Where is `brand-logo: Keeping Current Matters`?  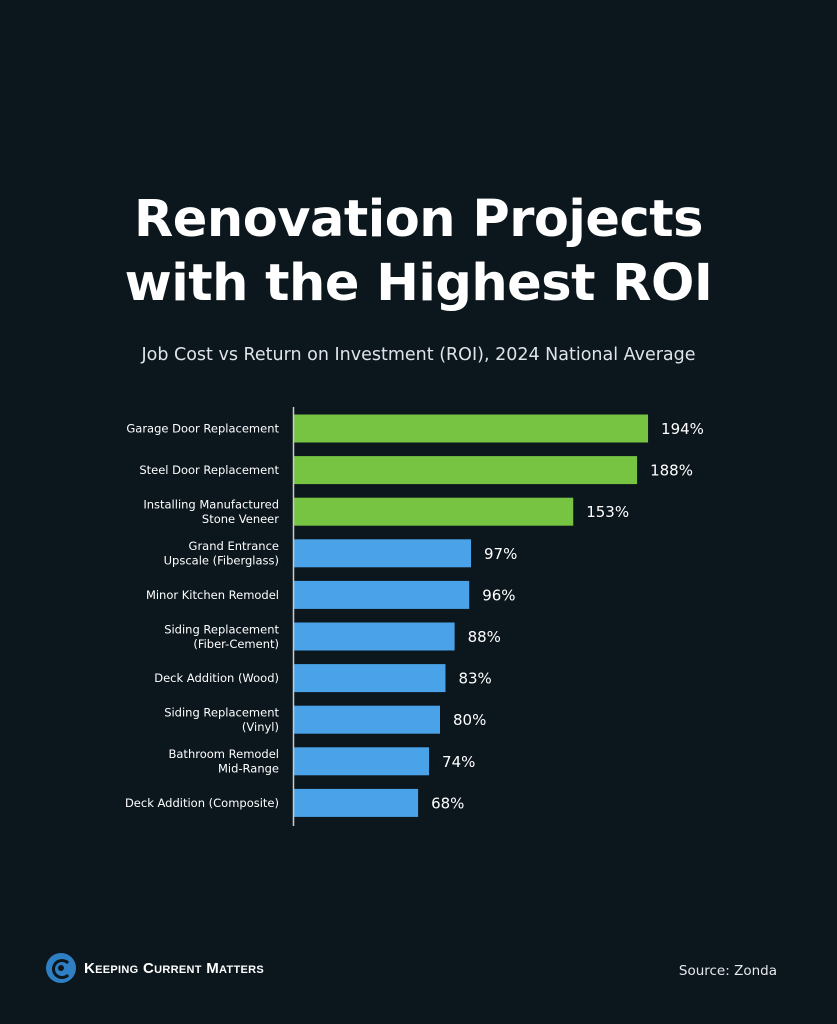
brand-logo: Keeping Current Matters is located at coordinates (155, 968).